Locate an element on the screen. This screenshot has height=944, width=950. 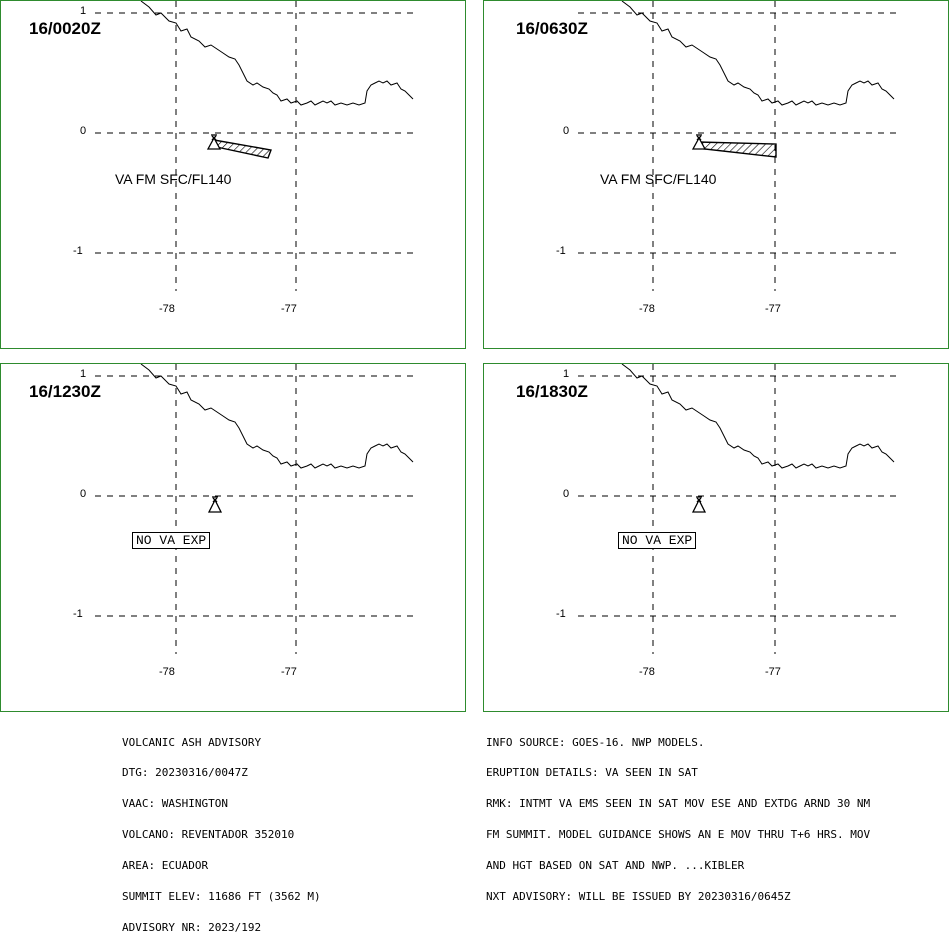
advisory-summit: SUMMIT ELEV: 11686 FT (3562 M) is located at coordinates (221, 897).